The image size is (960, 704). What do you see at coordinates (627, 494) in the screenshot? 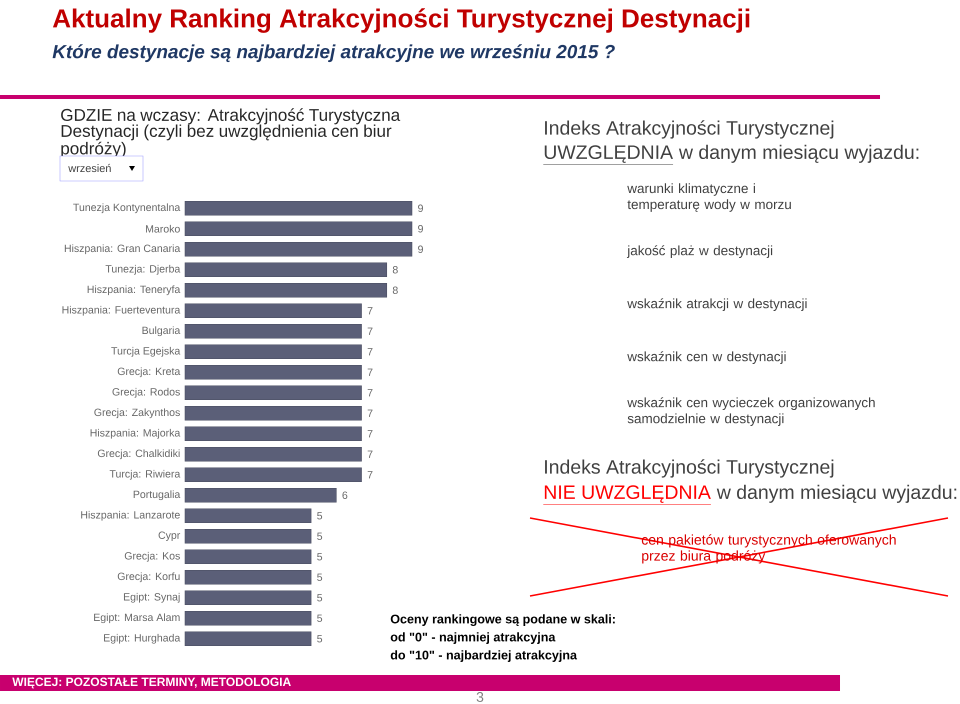
I see `text: NIE UWZGLĘDNIA` at bounding box center [627, 494].